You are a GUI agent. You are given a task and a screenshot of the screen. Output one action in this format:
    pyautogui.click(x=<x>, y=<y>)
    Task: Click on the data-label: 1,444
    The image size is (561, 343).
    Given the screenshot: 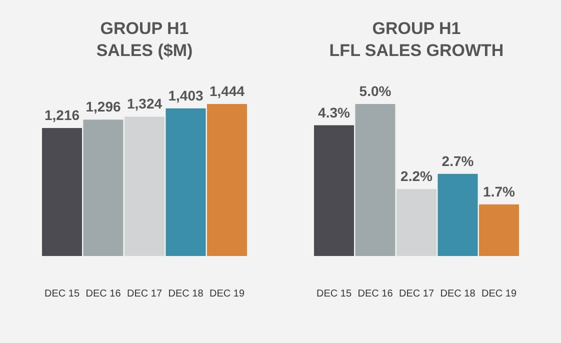 What is the action you would take?
    pyautogui.click(x=227, y=91)
    